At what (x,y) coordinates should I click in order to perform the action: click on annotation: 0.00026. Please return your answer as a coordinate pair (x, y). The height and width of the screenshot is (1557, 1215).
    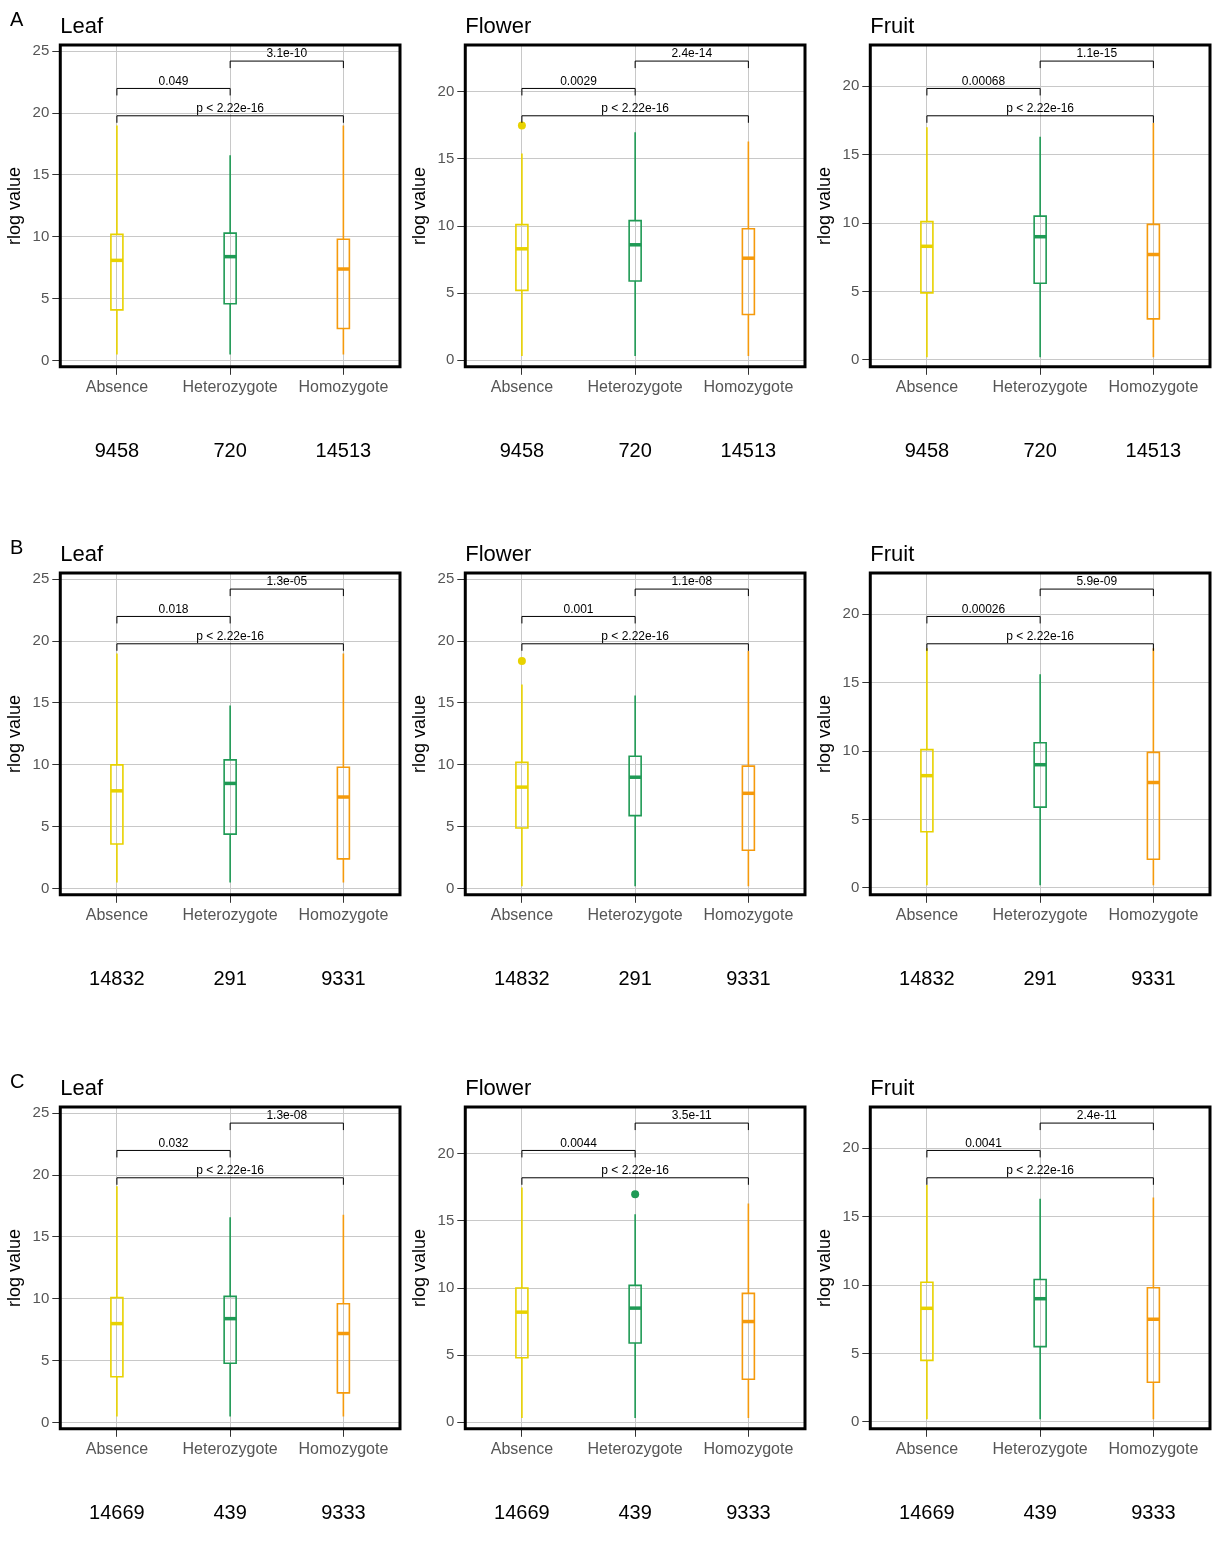
    Looking at the image, I should click on (983, 608).